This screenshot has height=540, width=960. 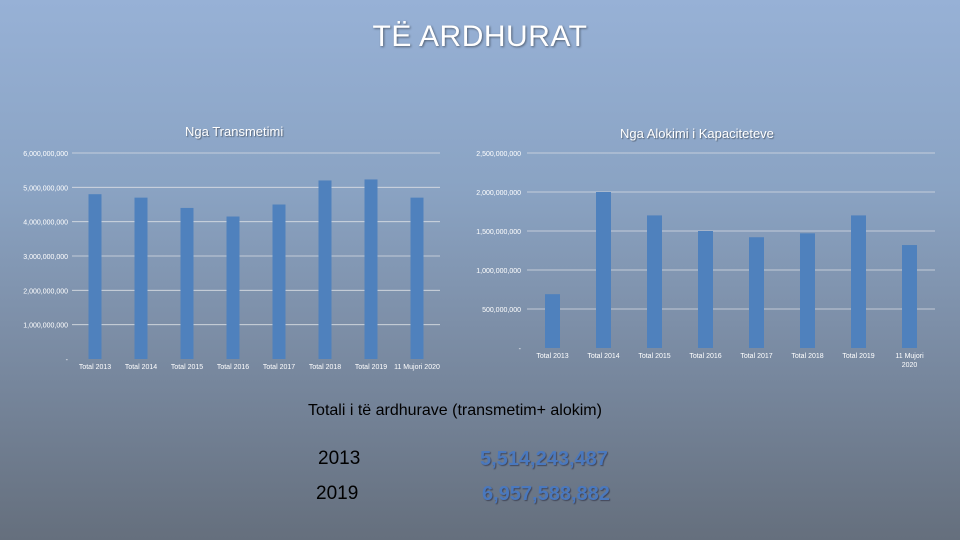 I want to click on chart-title-alokimi: Nga Alokimi i Kapaciteteve, so click(x=697, y=133).